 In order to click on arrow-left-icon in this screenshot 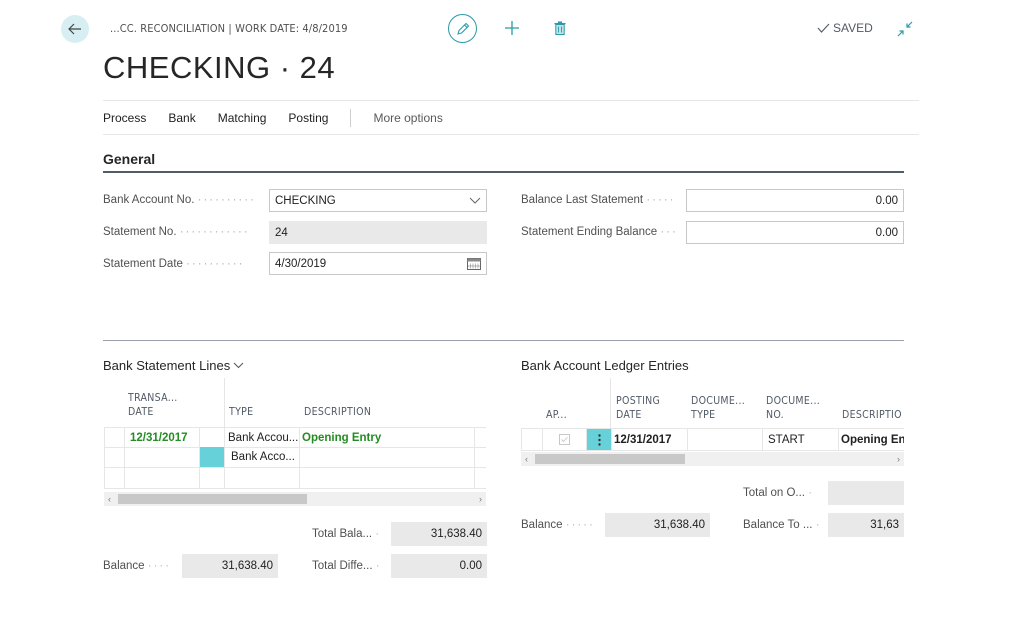, I will do `click(74, 29)`.